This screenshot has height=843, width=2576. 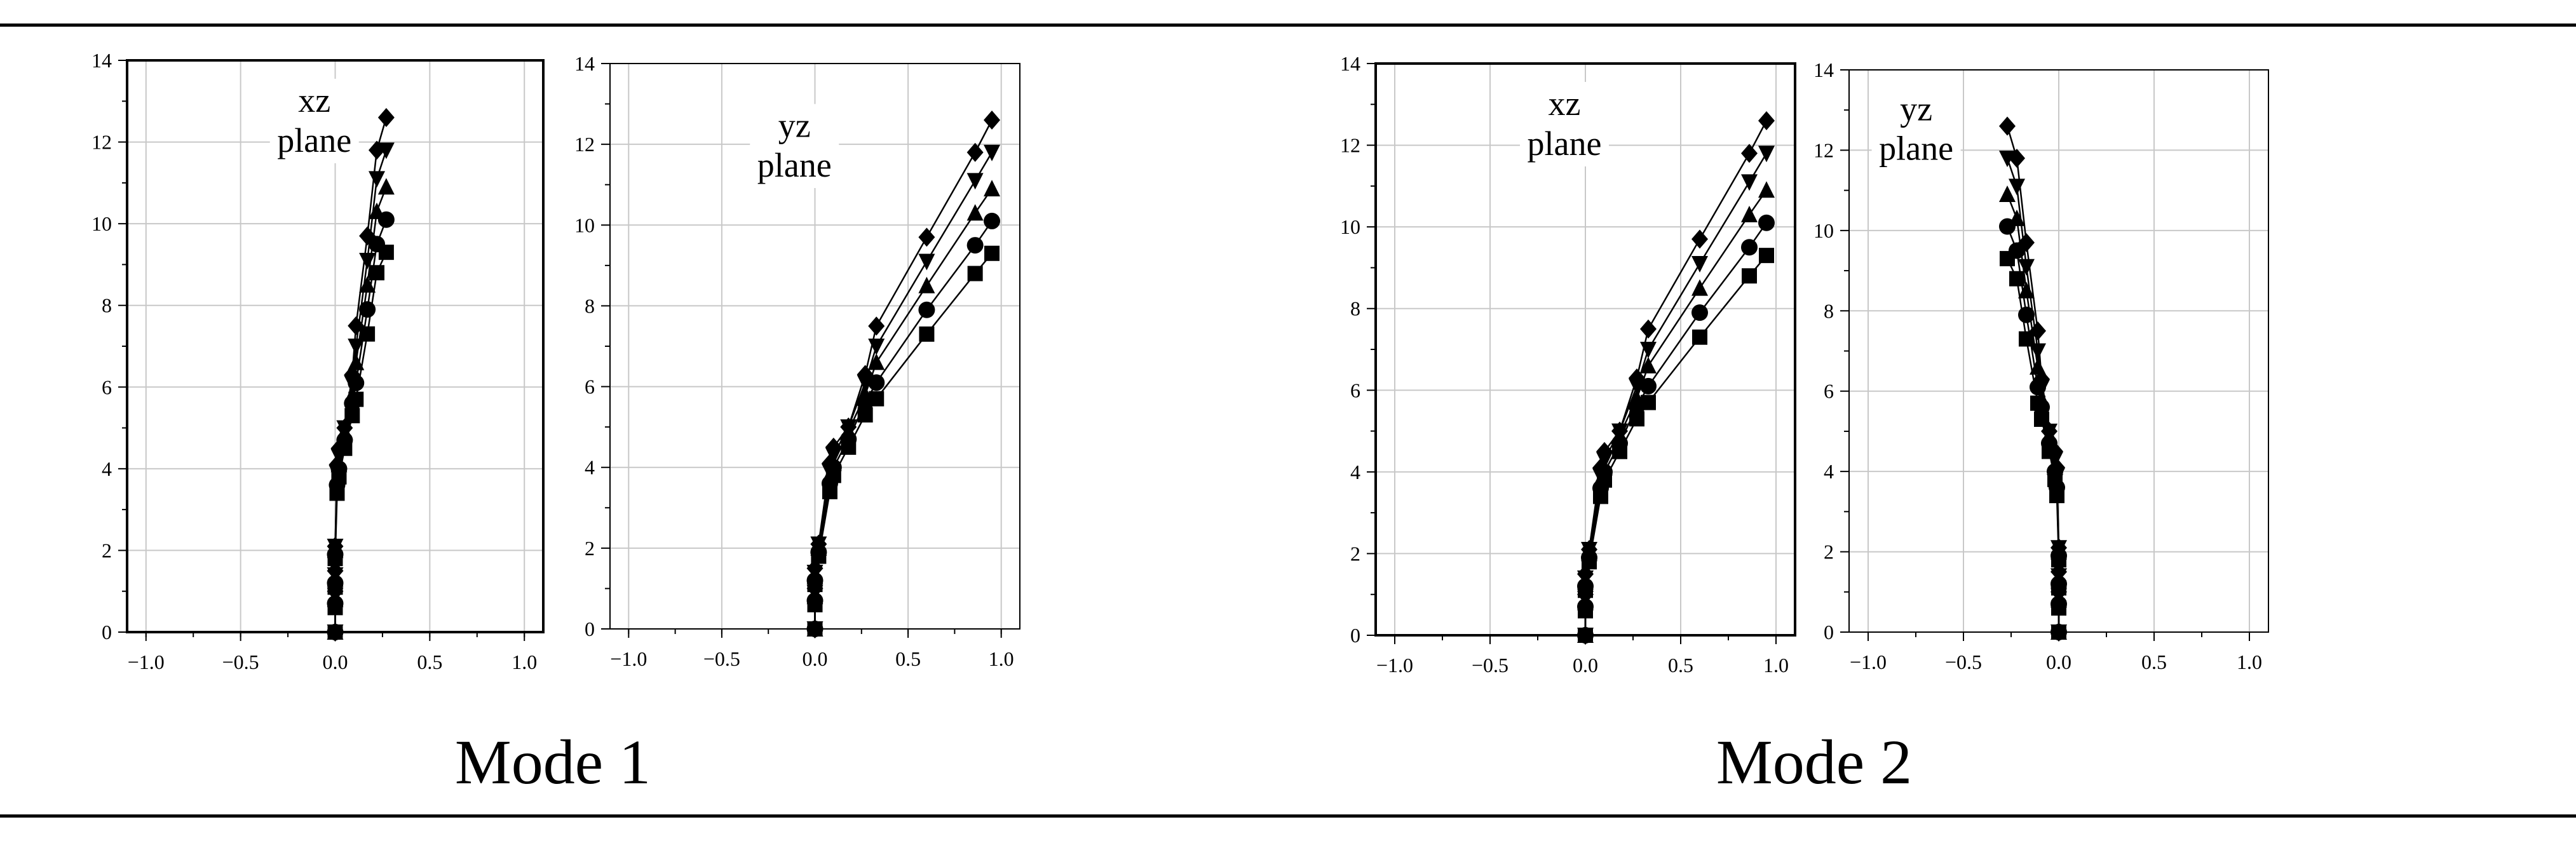 What do you see at coordinates (1001, 658) in the screenshot?
I see `mode1-yz-xtick-label: 1.0` at bounding box center [1001, 658].